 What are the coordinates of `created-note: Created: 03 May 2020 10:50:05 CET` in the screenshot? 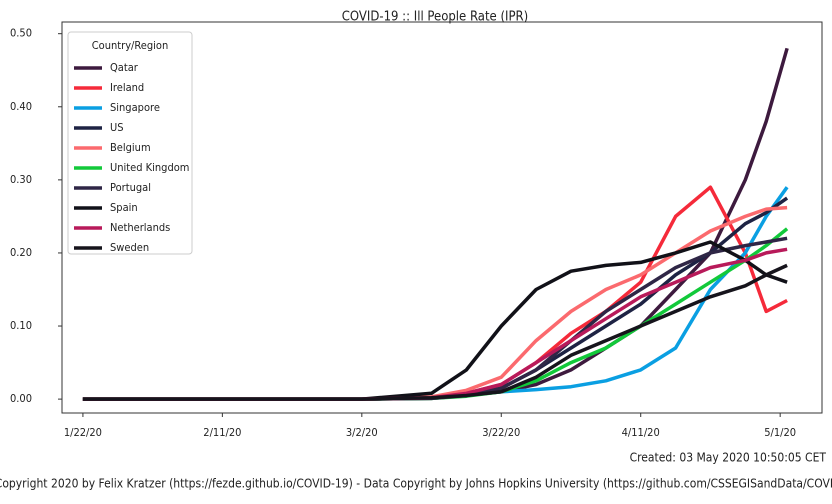 It's located at (728, 458).